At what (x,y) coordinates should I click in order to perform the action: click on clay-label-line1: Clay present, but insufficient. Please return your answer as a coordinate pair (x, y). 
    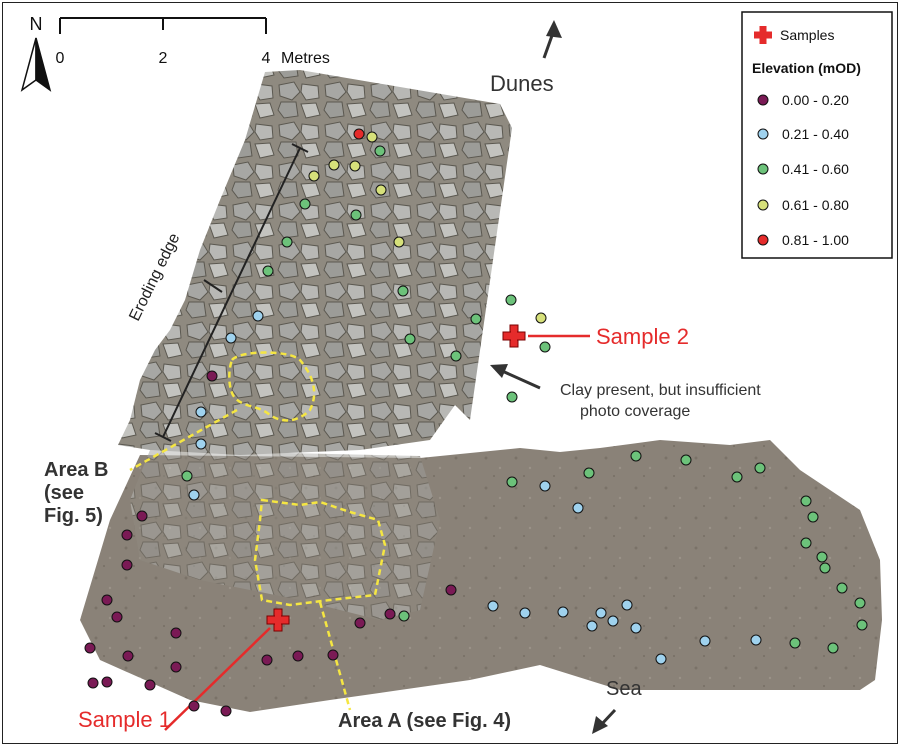
    Looking at the image, I should click on (660, 390).